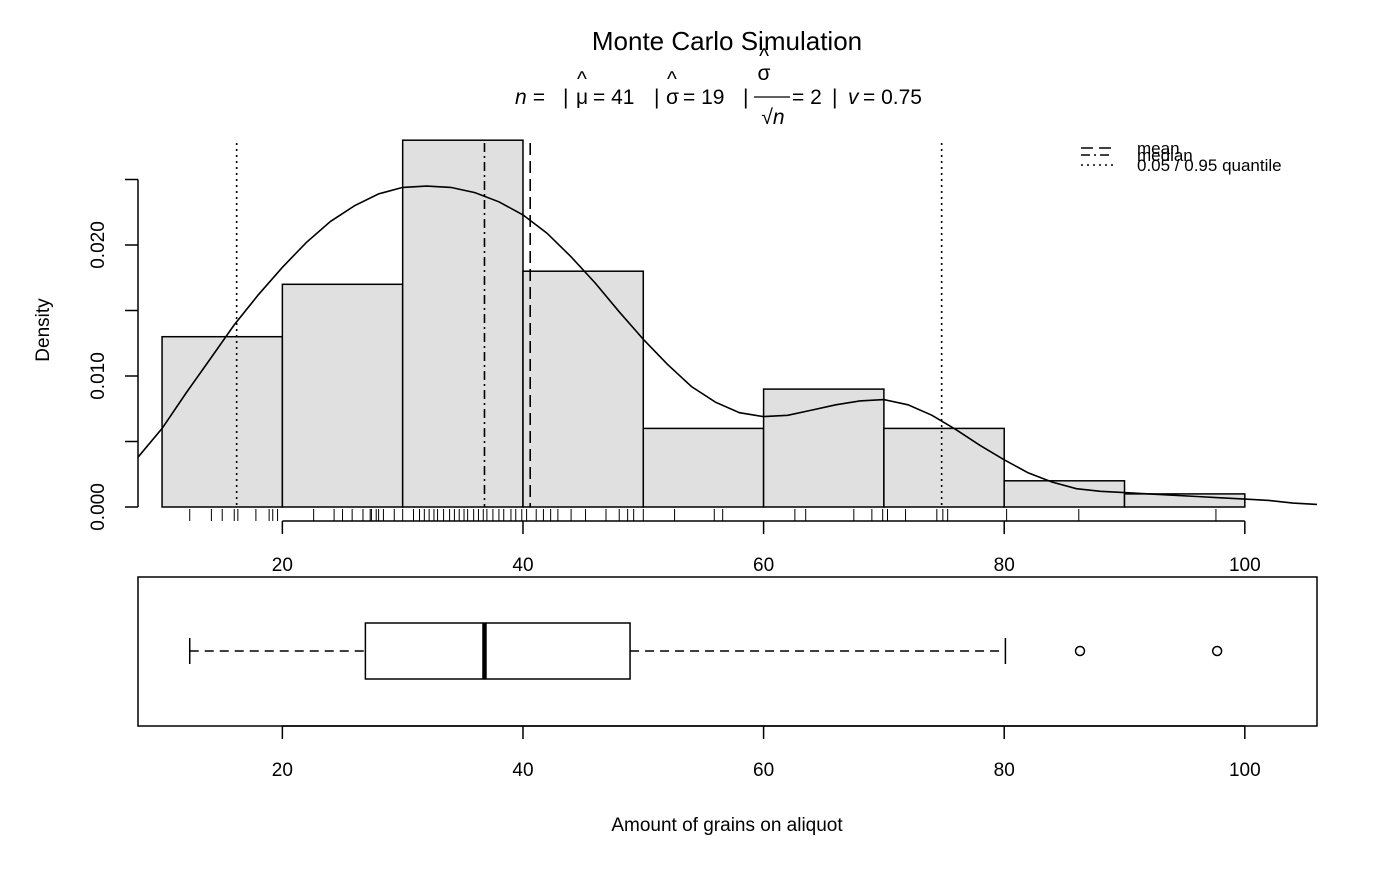 The image size is (1400, 870). Describe the element at coordinates (613, 97) in the screenshot. I see `subtitle-mu-value: = 41` at that location.